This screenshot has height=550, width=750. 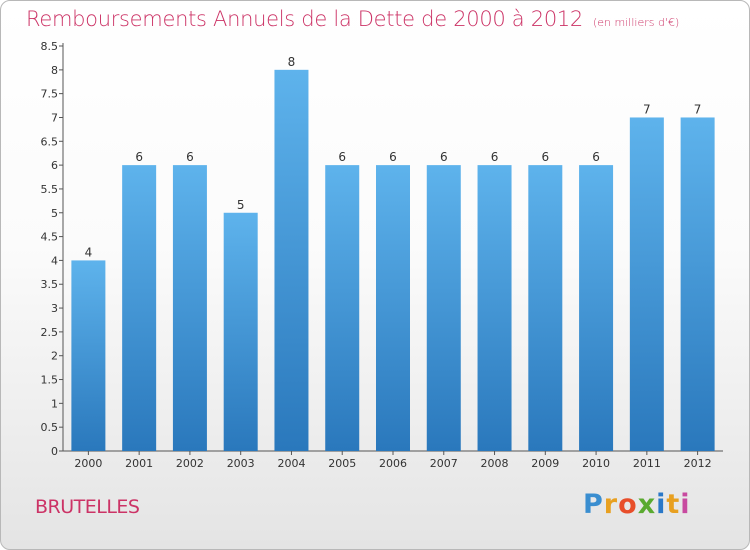 What do you see at coordinates (50, 189) in the screenshot?
I see `y-tick-label: 5.5` at bounding box center [50, 189].